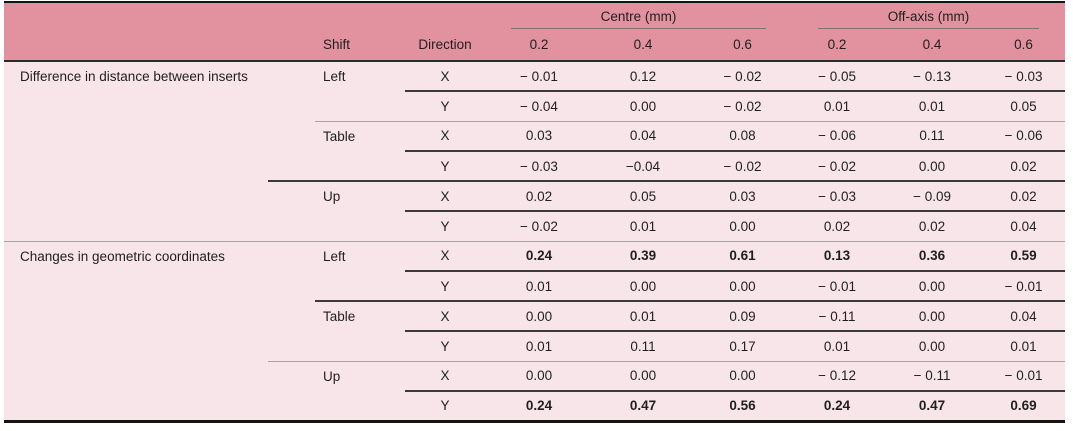 Image resolution: width=1073 pixels, height=431 pixels. I want to click on header-centre-0-2: 0.2, so click(539, 45).